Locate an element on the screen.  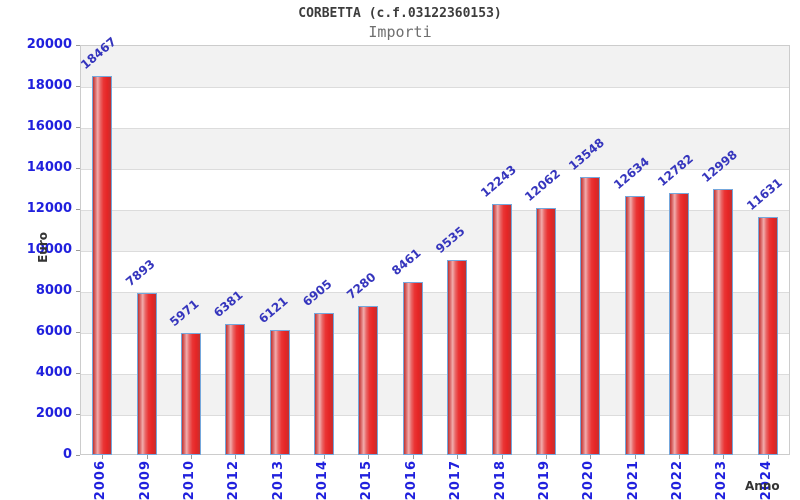
y-tick-label: 10000 is located at coordinates (49, 249).